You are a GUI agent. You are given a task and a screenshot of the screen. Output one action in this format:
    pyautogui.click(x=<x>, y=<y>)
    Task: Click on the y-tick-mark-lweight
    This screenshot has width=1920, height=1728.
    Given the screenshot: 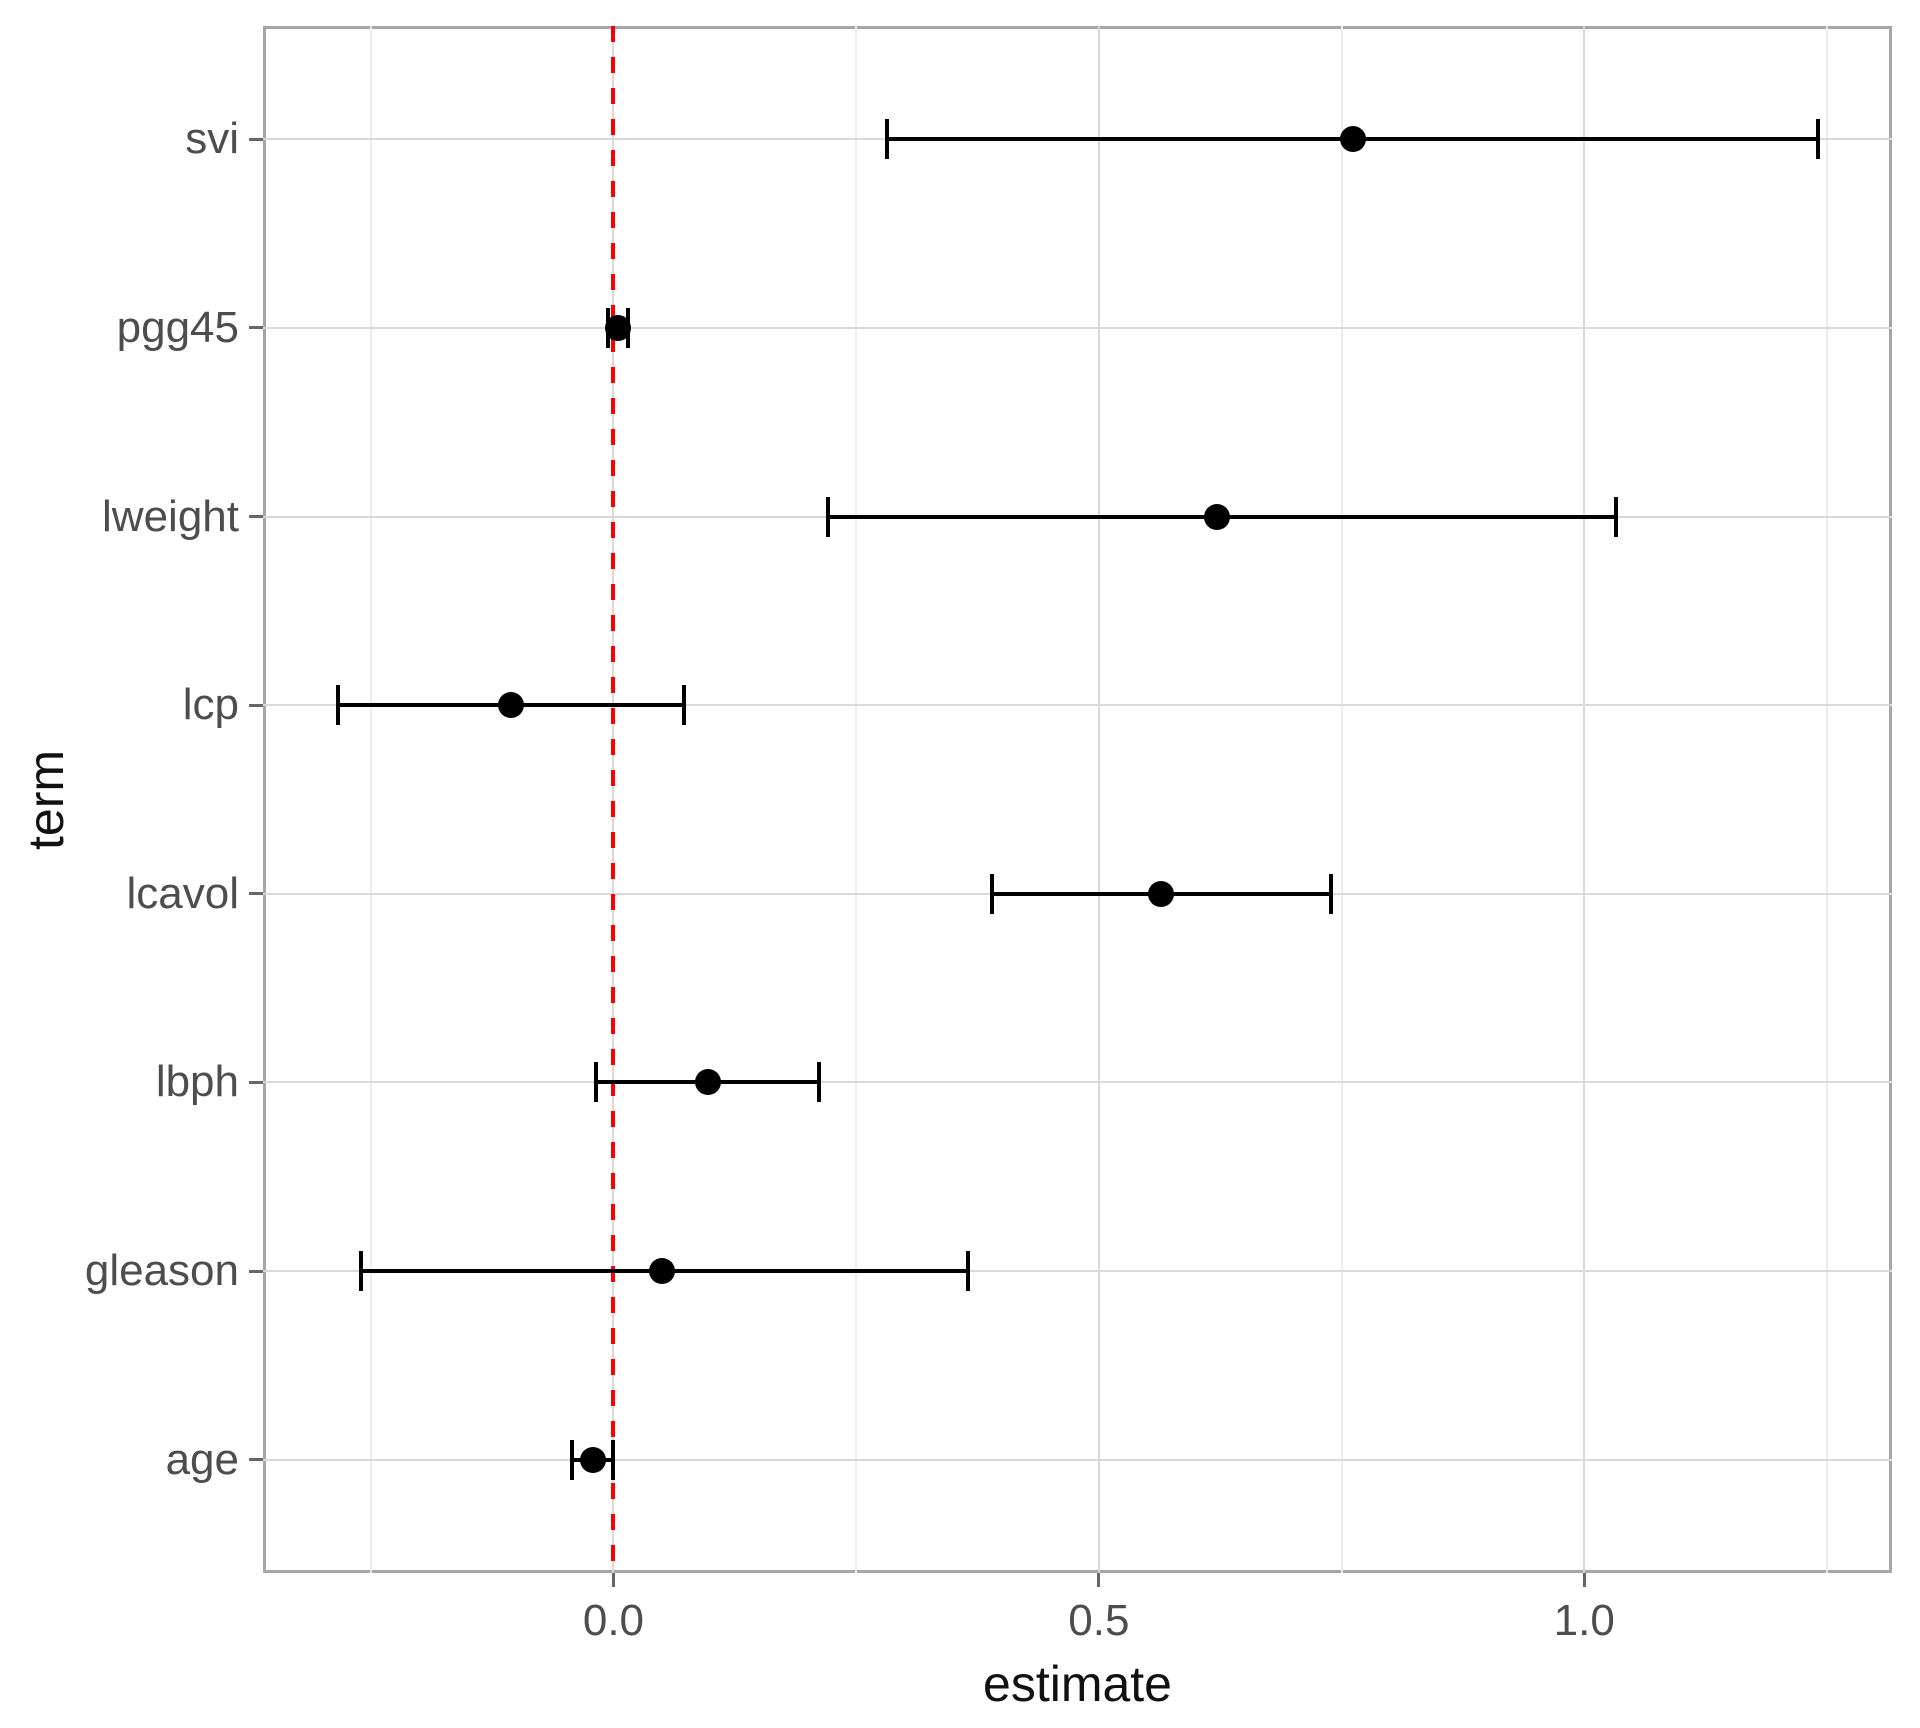 What is the action you would take?
    pyautogui.click(x=256, y=516)
    